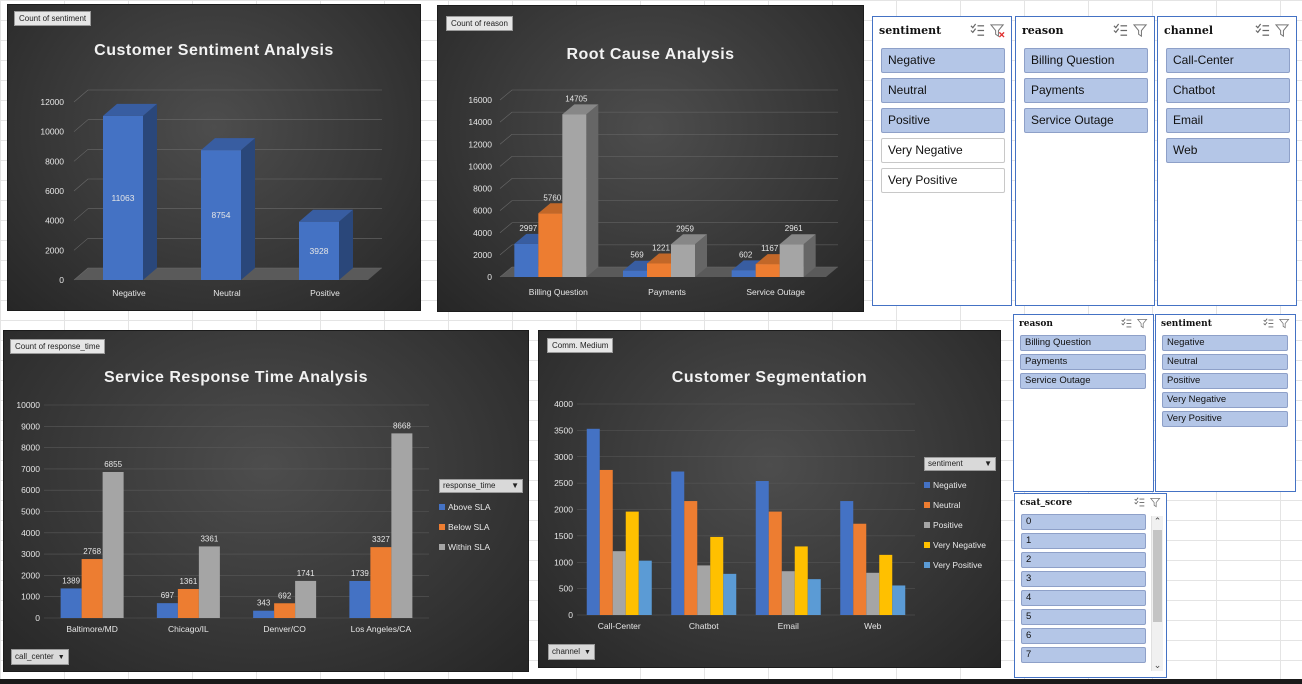 Image resolution: width=1302 pixels, height=684 pixels. What do you see at coordinates (264, 614) in the screenshot?
I see `bar-above-sla` at bounding box center [264, 614].